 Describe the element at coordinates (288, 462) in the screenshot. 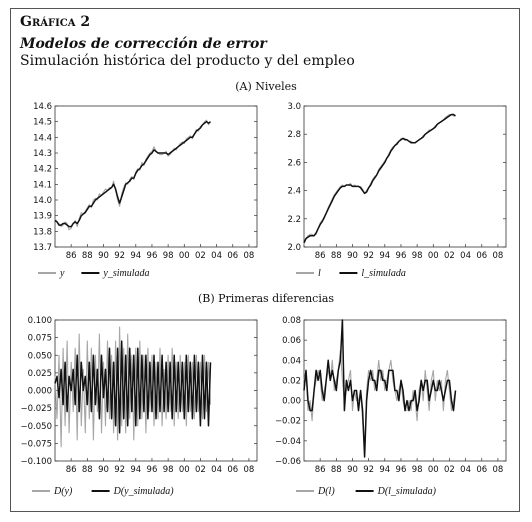

I see `b-right-ytick-label: −0.06` at that location.